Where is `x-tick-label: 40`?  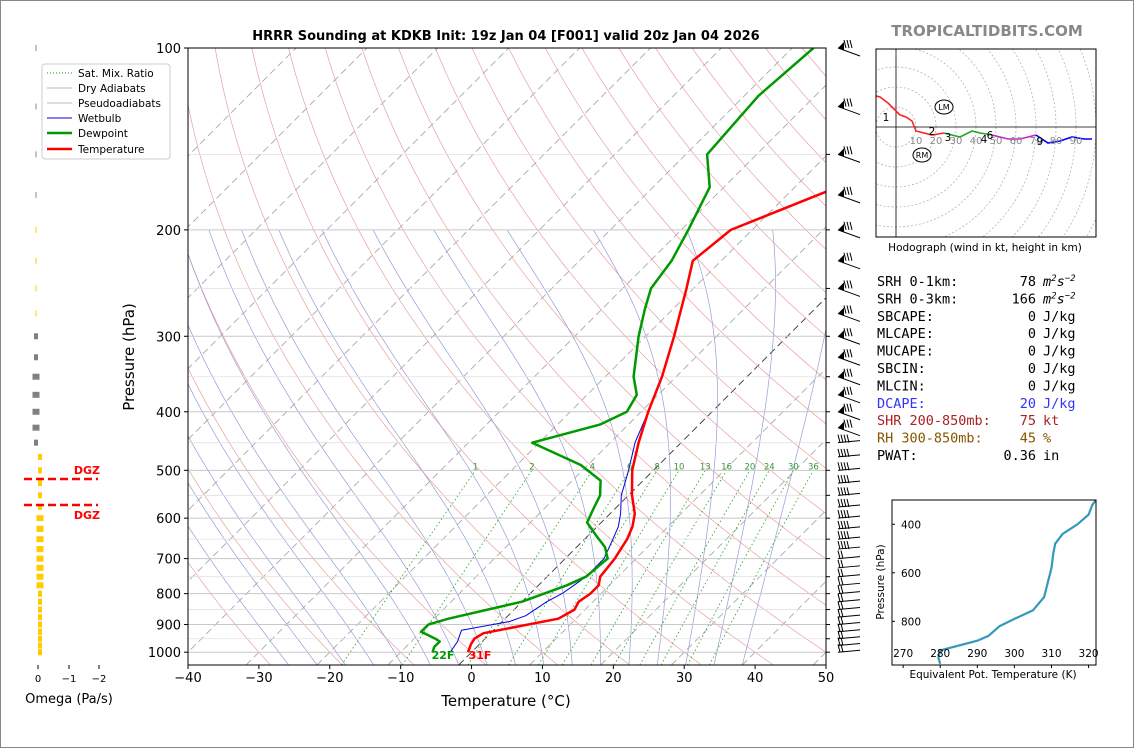
x-tick-label: 40 is located at coordinates (755, 678).